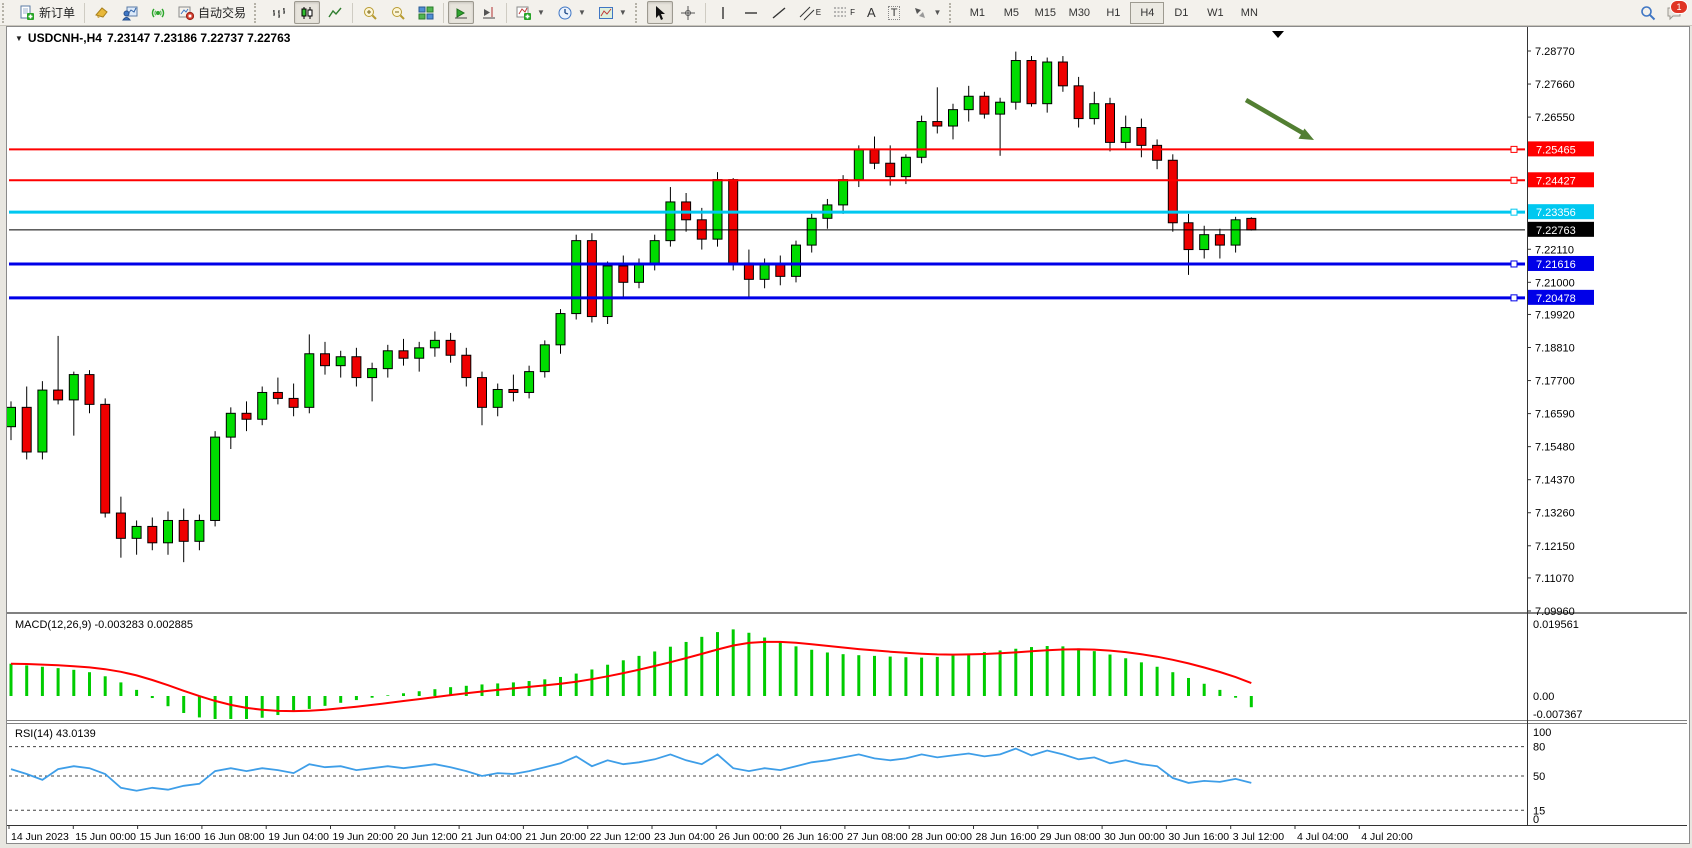 The height and width of the screenshot is (848, 1692). Describe the element at coordinates (130, 12) in the screenshot. I see `strategy-tester-button` at that location.